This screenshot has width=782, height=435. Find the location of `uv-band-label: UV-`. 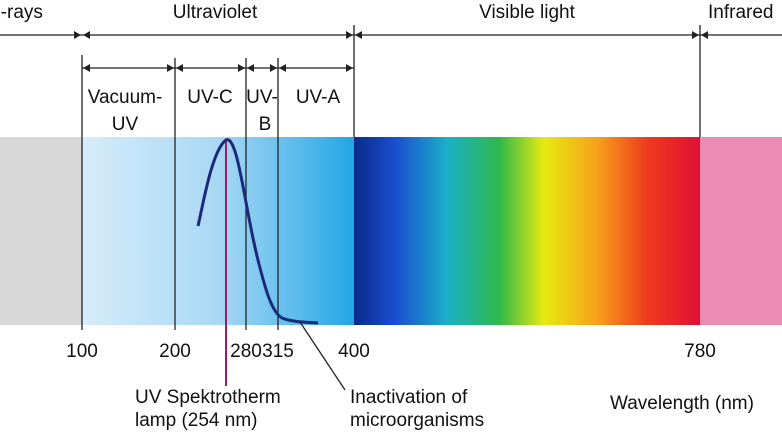

uv-band-label: UV- is located at coordinates (262, 97).